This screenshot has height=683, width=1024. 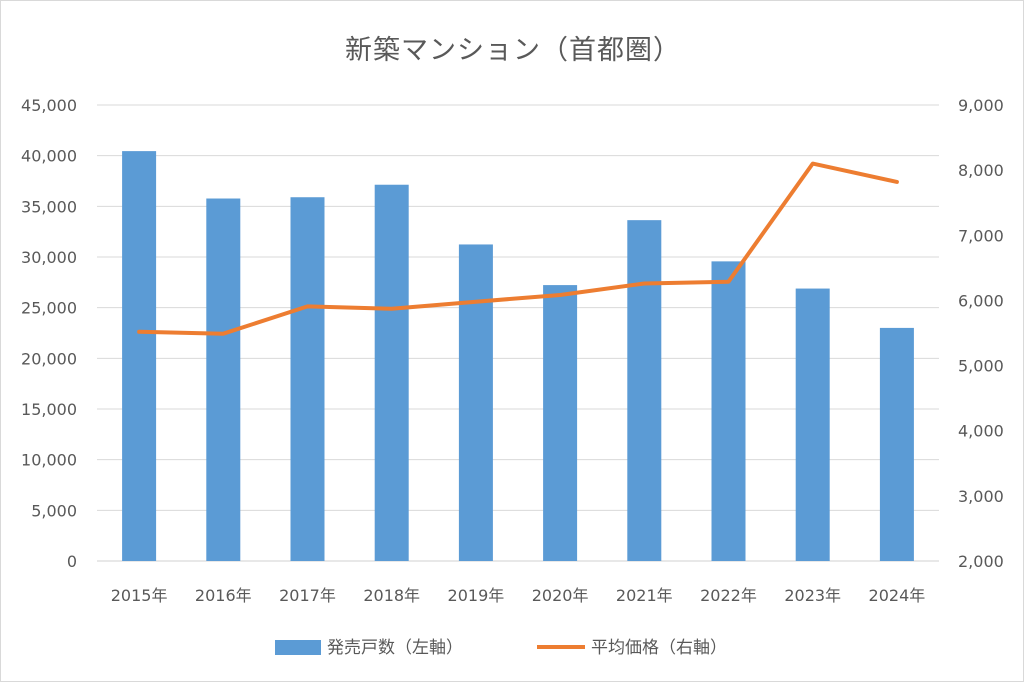 I want to click on right-axis-tick-label: 3,000, so click(x=981, y=496).